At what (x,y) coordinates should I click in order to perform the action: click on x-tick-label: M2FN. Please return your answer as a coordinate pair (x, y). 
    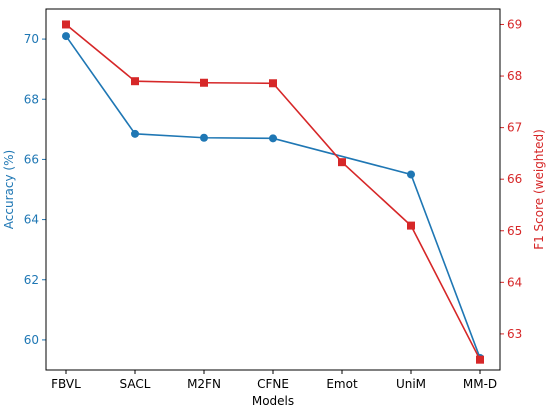
    Looking at the image, I should click on (204, 384).